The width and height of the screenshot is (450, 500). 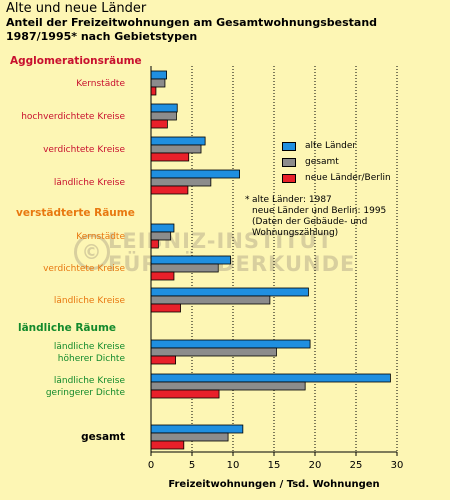 I want to click on group-label: Agglomerationsräume, so click(x=76, y=61).